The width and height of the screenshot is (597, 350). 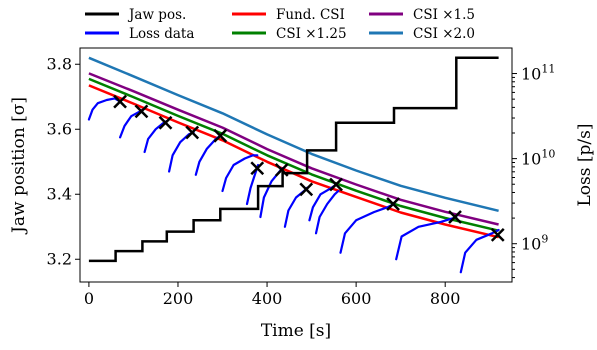 I want to click on y-right-tick-label: 1011, so click(x=538, y=73).